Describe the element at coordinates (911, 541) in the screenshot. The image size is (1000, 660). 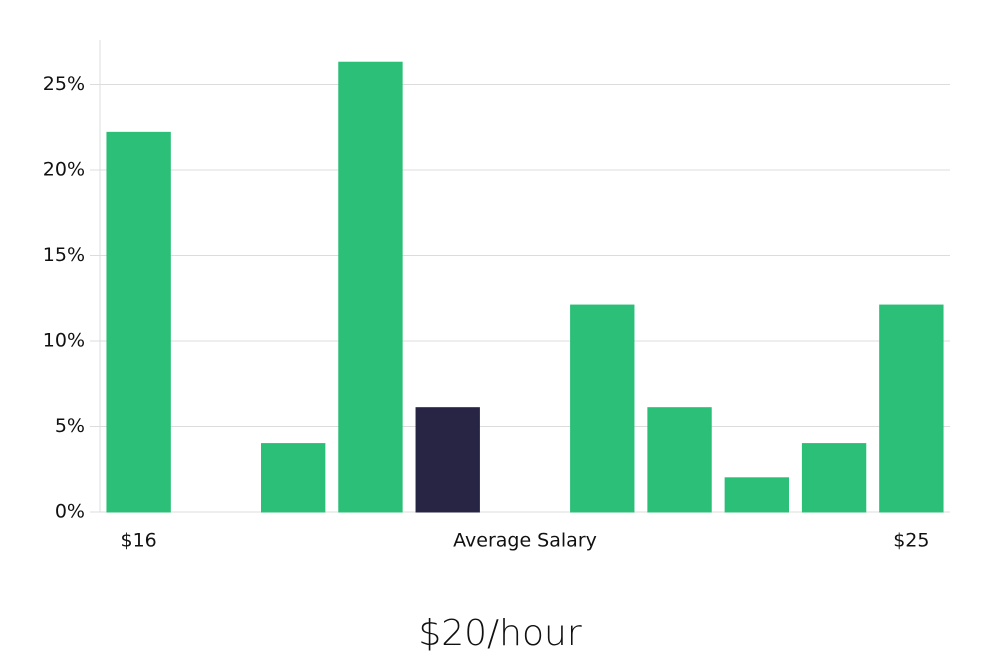
I see `x-tick-label: $25` at that location.